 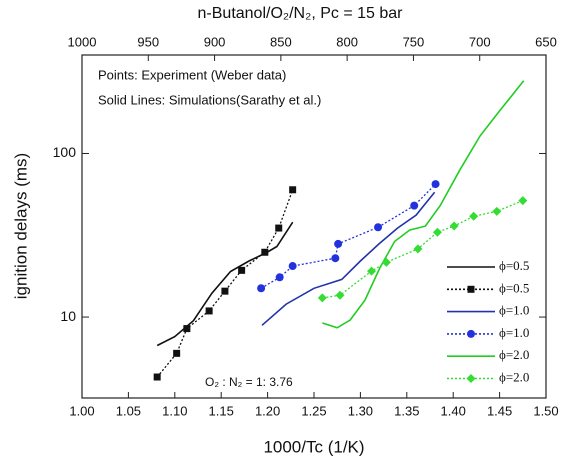 What do you see at coordinates (360, 410) in the screenshot?
I see `x-tick-label: 1.30` at bounding box center [360, 410].